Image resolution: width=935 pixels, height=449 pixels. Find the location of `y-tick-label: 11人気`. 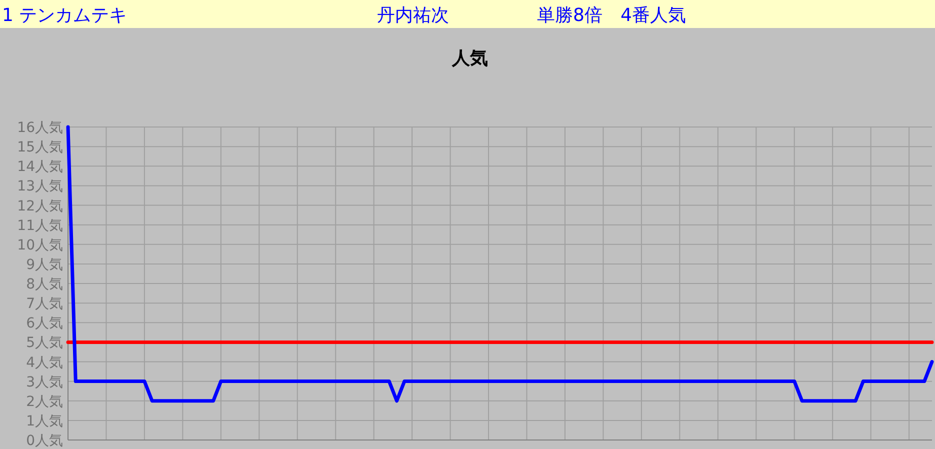

y-tick-label: 11人気 is located at coordinates (40, 226).